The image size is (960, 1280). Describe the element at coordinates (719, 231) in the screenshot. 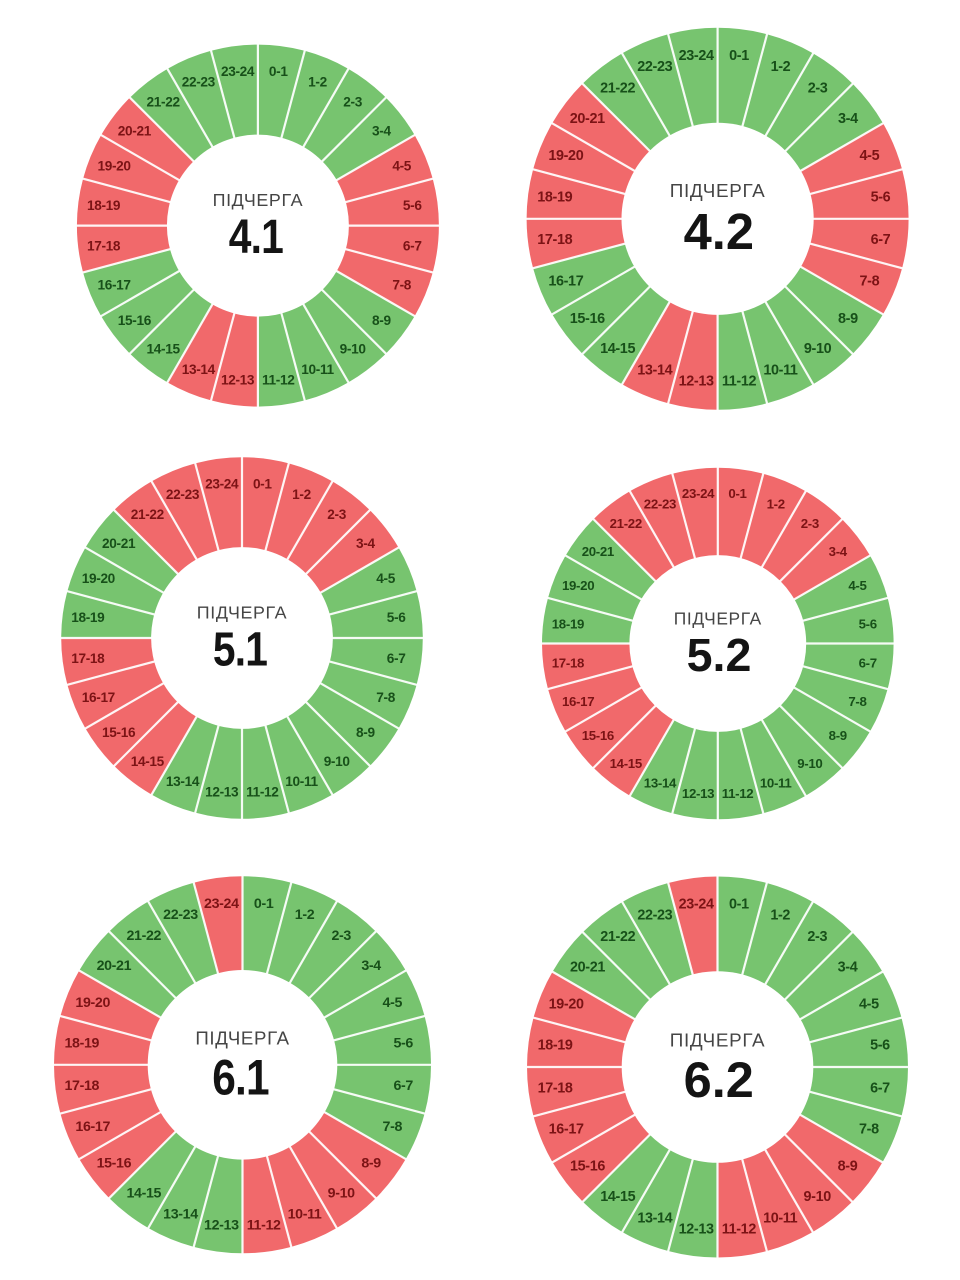

I see `svg-text: 4.2` at that location.